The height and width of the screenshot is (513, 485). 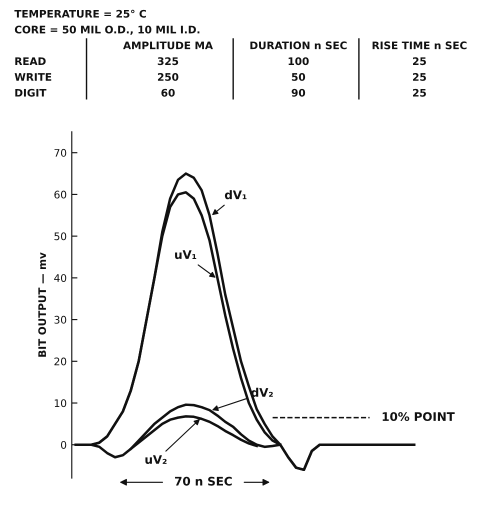 What do you see at coordinates (30, 92) in the screenshot?
I see `category-label: DIGIT` at bounding box center [30, 92].